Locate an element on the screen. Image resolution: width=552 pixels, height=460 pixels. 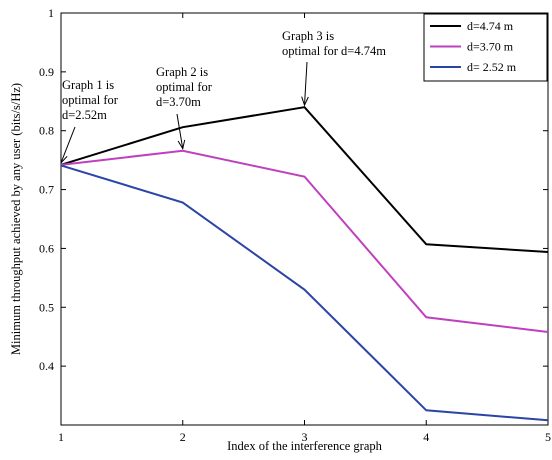
x-tick-label: 4 is located at coordinates (426, 437).